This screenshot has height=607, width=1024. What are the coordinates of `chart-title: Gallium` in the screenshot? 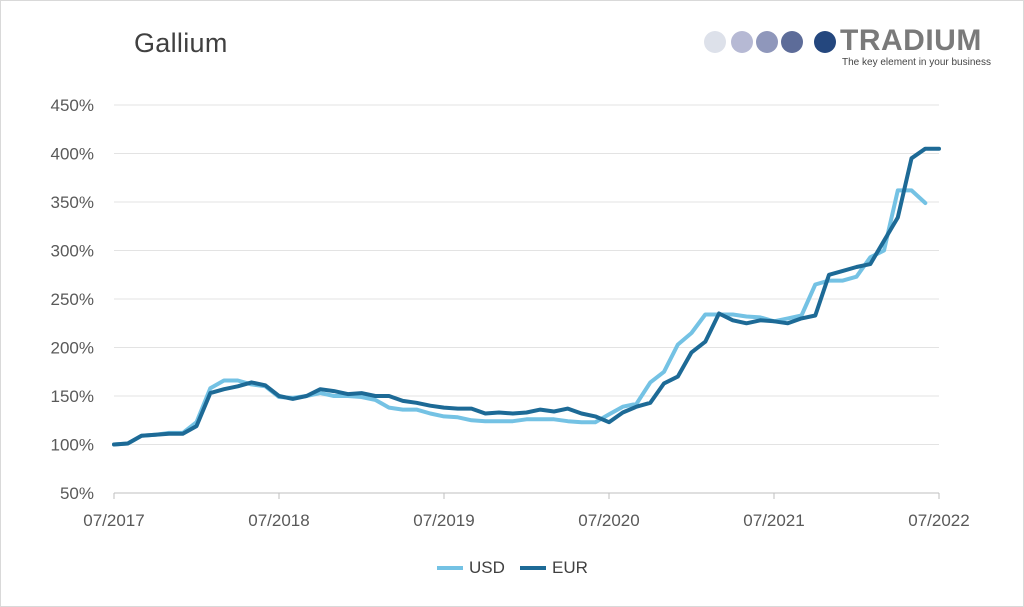 It's located at (181, 43).